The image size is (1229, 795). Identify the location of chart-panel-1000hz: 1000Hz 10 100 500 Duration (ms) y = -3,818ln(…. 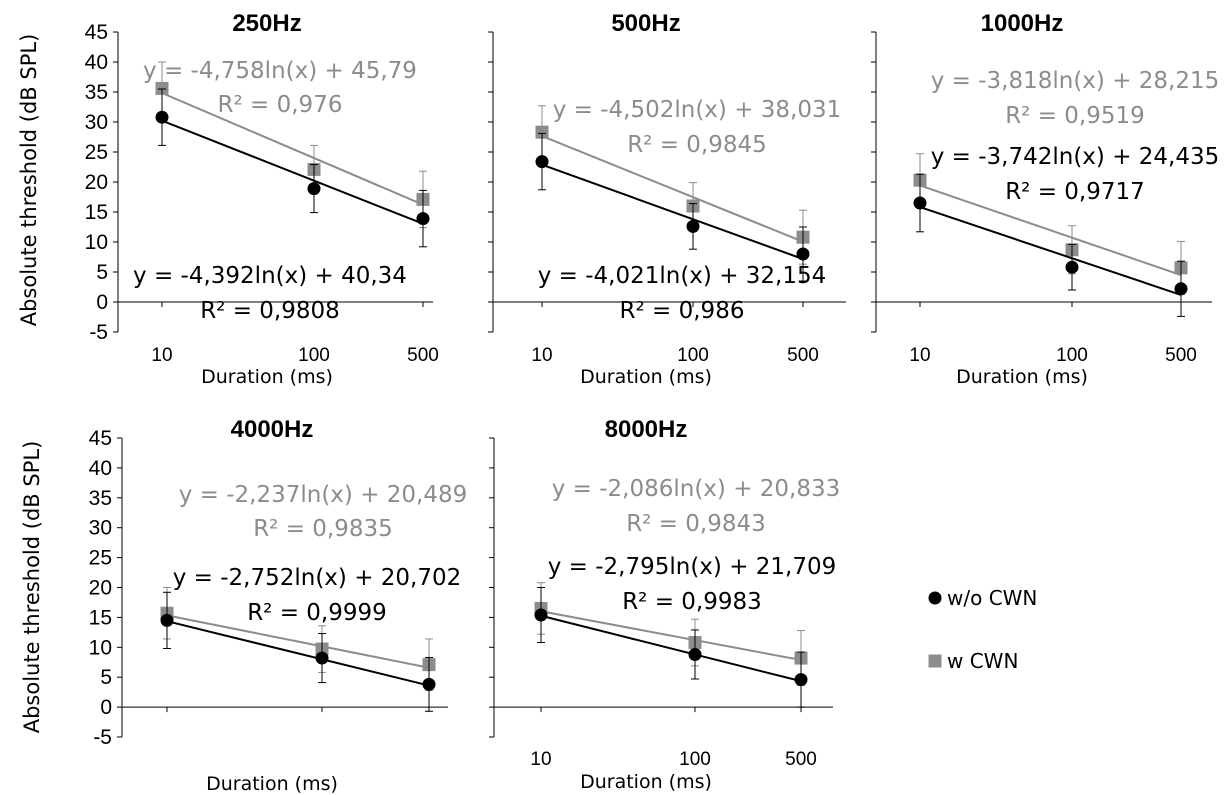
(1045, 199).